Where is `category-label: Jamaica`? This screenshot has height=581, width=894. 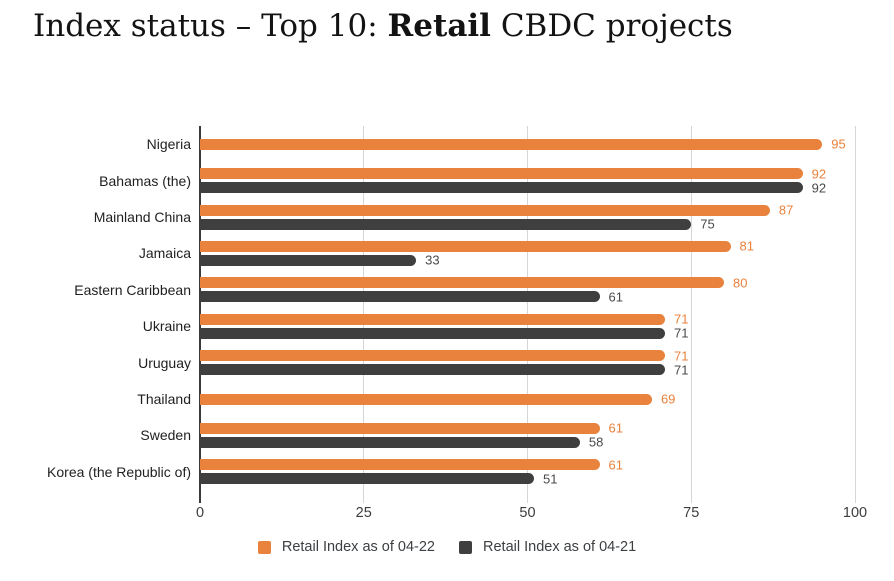
category-label: Jamaica is located at coordinates (164, 253).